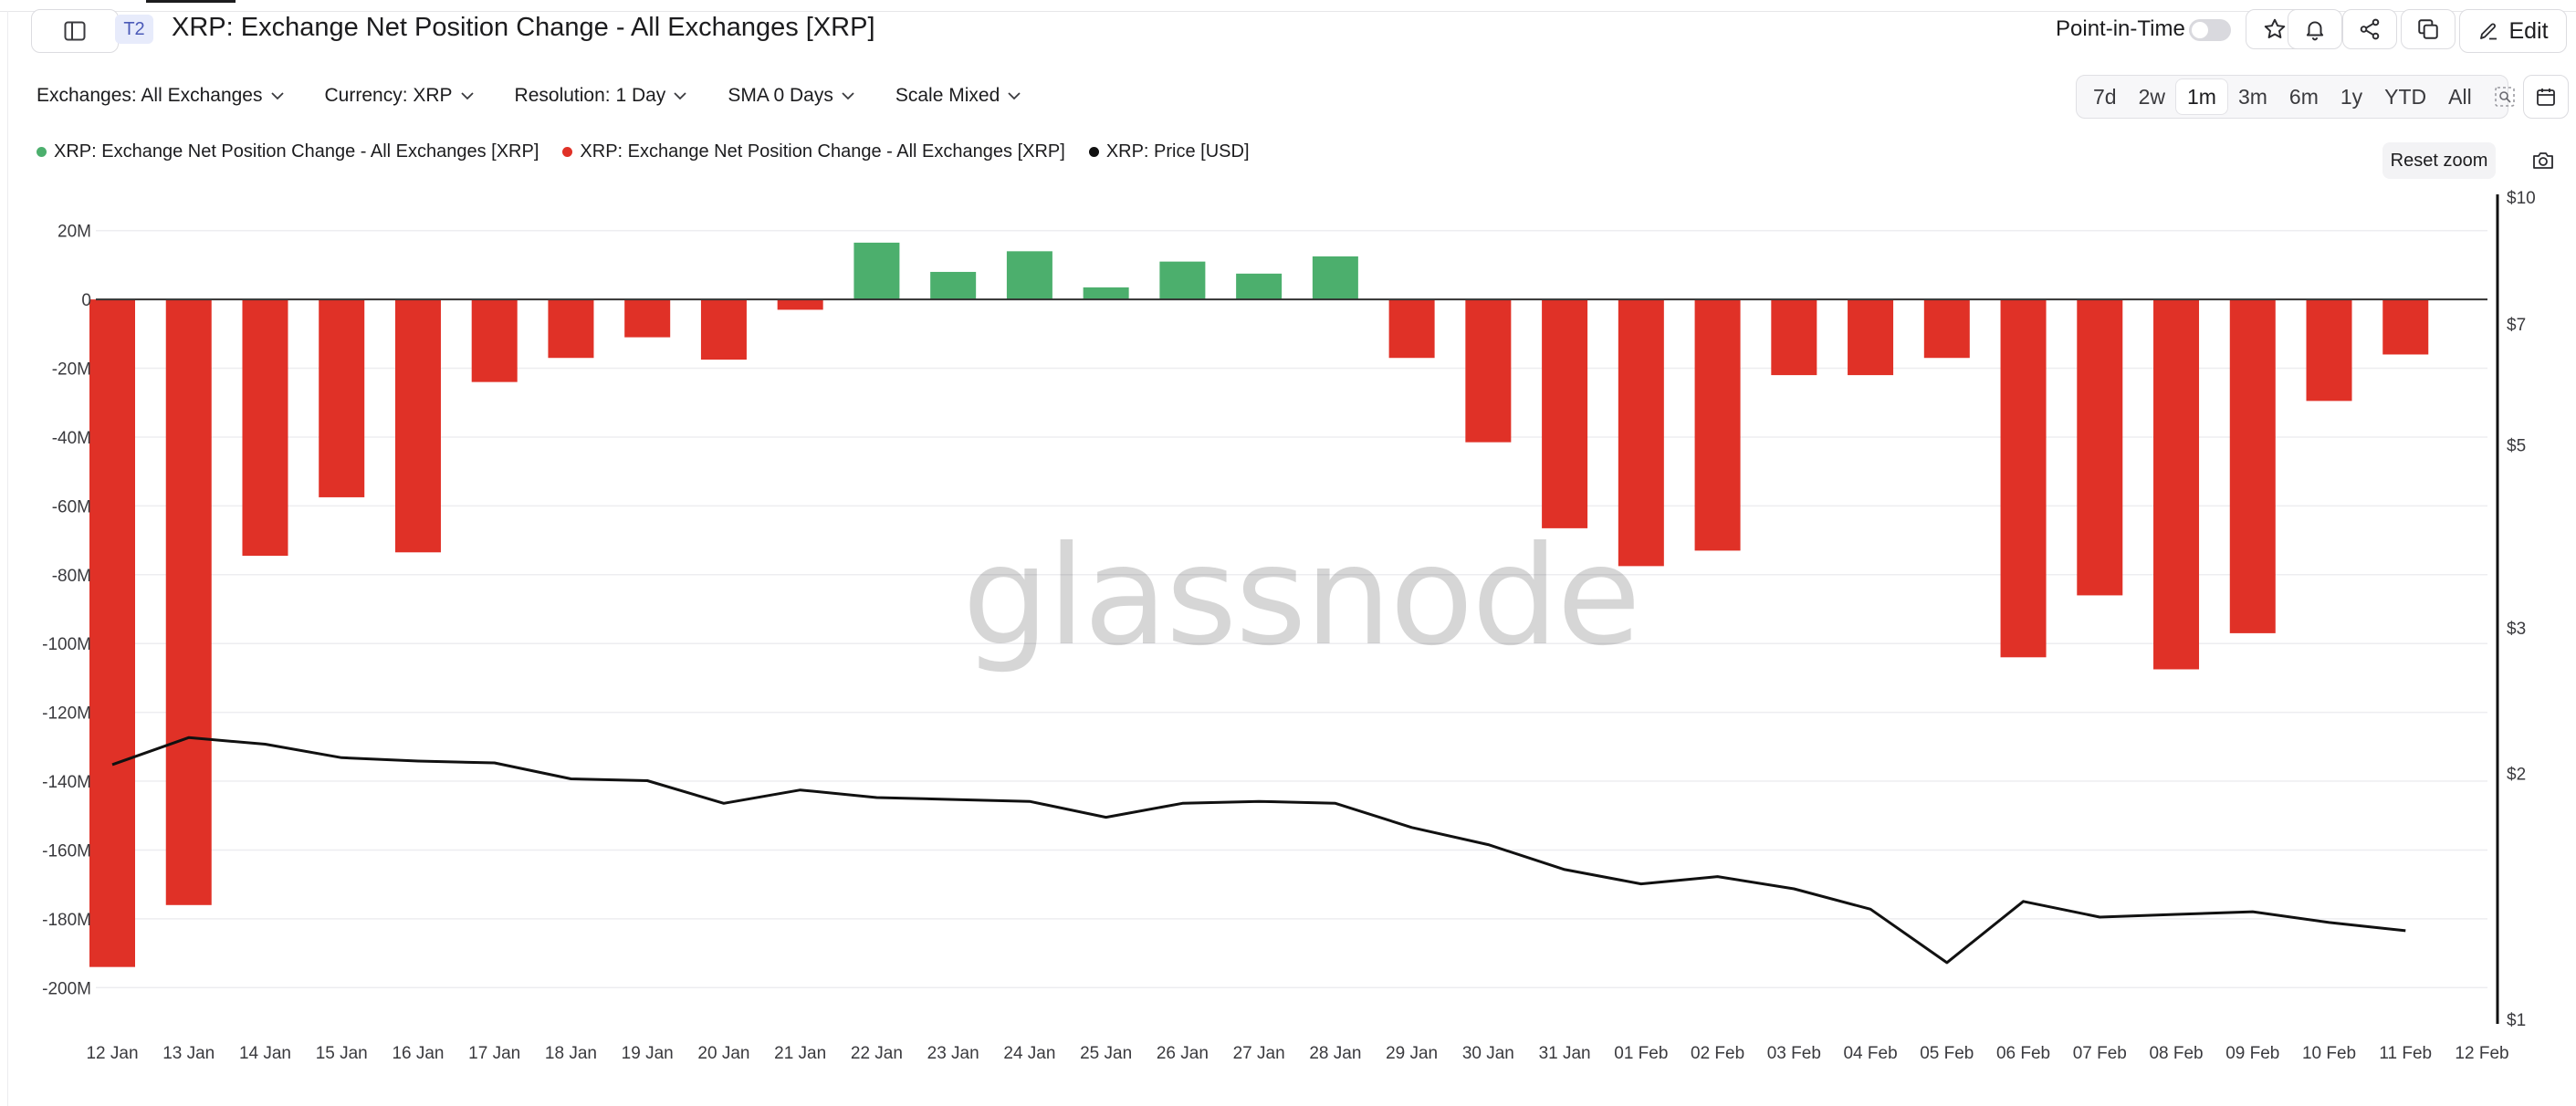 This screenshot has height=1106, width=2576. I want to click on right-tick-label: $1, so click(2517, 1020).